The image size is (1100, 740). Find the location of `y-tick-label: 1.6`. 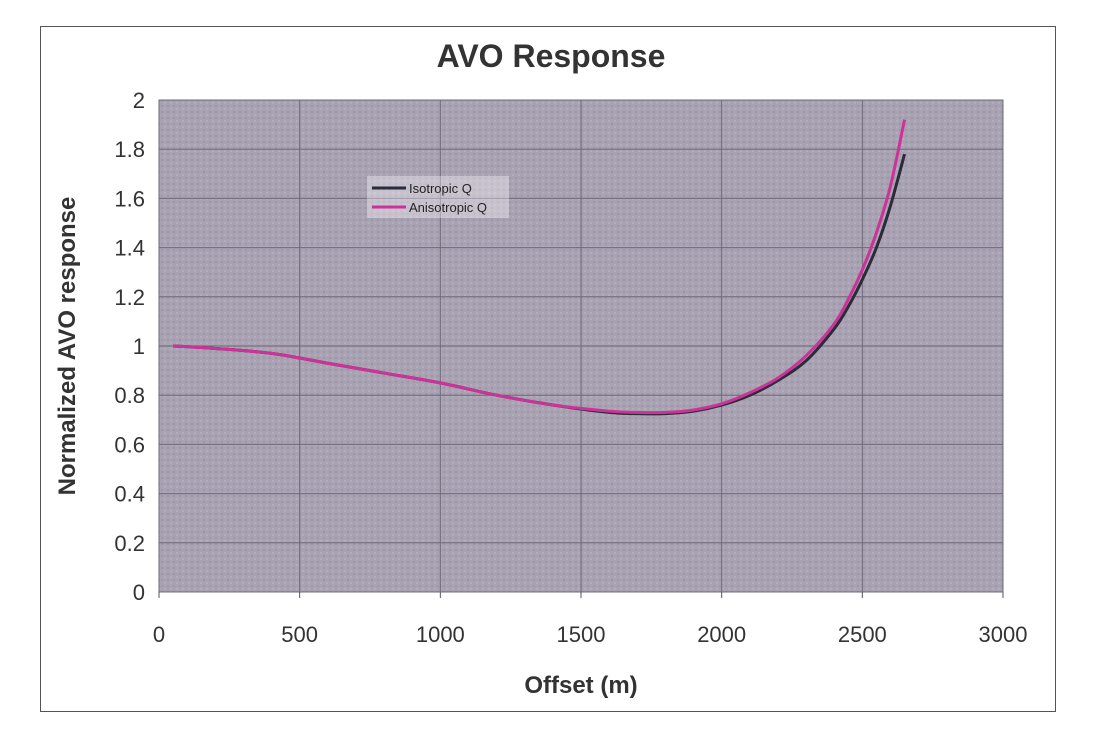

y-tick-label: 1.6 is located at coordinates (129, 198).